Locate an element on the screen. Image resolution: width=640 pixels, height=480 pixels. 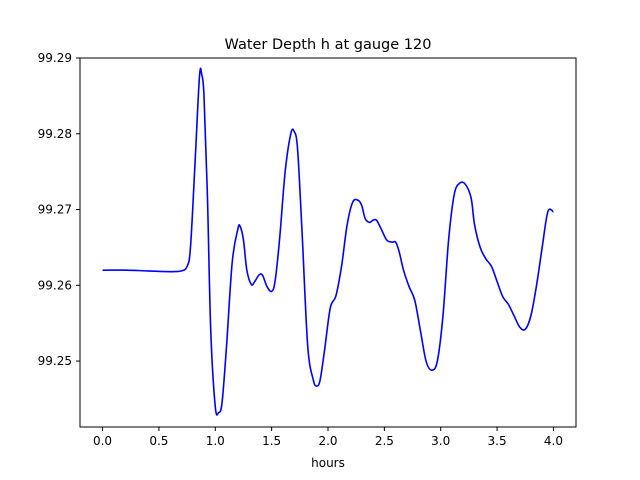
y-tick-label: 99.28 is located at coordinates (55, 134).